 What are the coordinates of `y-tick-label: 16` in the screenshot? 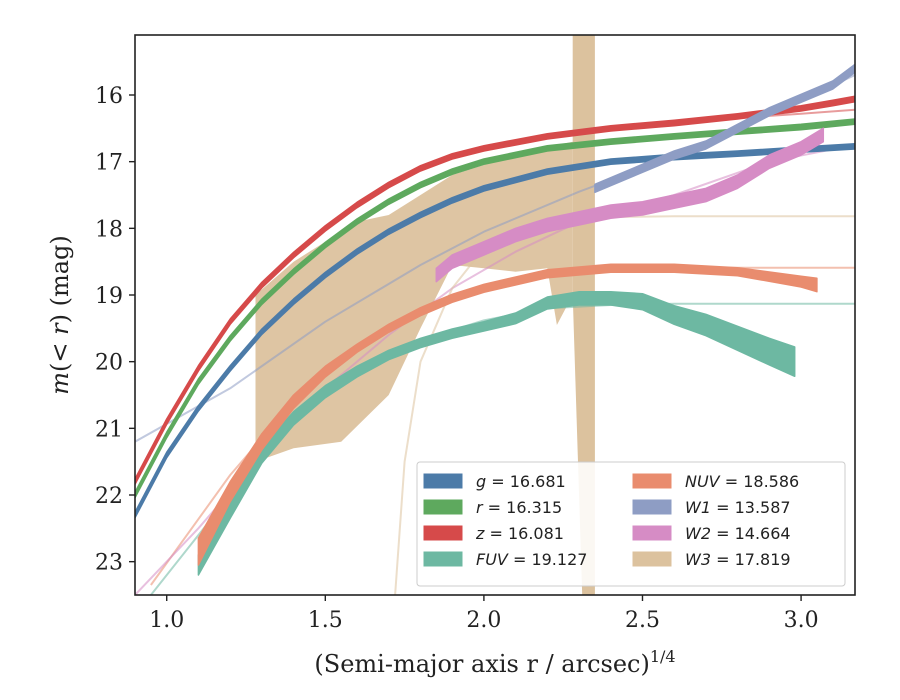 It's located at (109, 96).